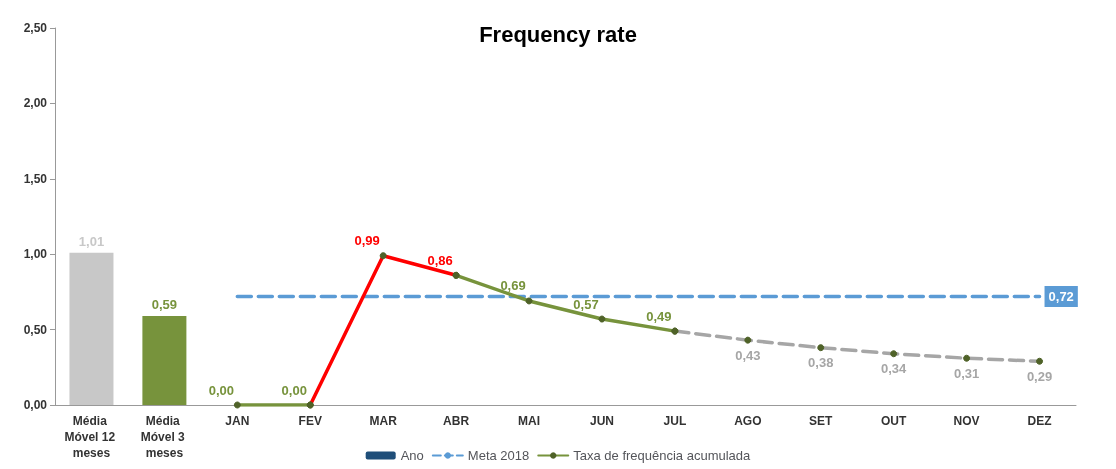 Image resolution: width=1116 pixels, height=469 pixels. Describe the element at coordinates (748, 355) in the screenshot. I see `data-label: 0,43` at that location.